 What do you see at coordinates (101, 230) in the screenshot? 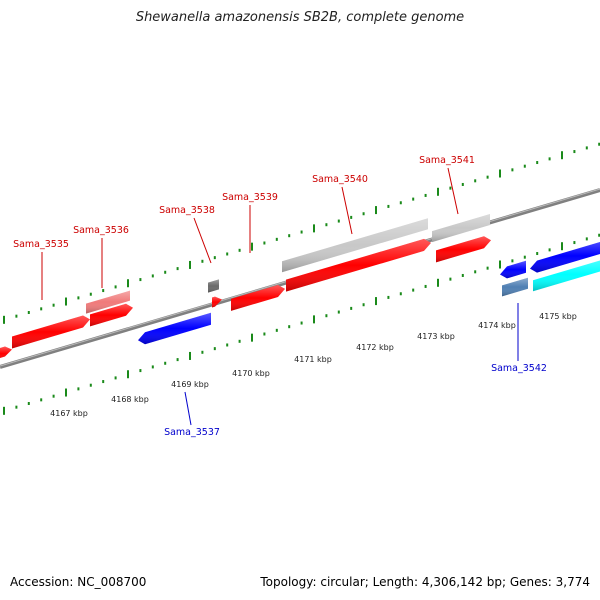
I see `gene-label-sama_3536: Sama_3536` at bounding box center [101, 230].